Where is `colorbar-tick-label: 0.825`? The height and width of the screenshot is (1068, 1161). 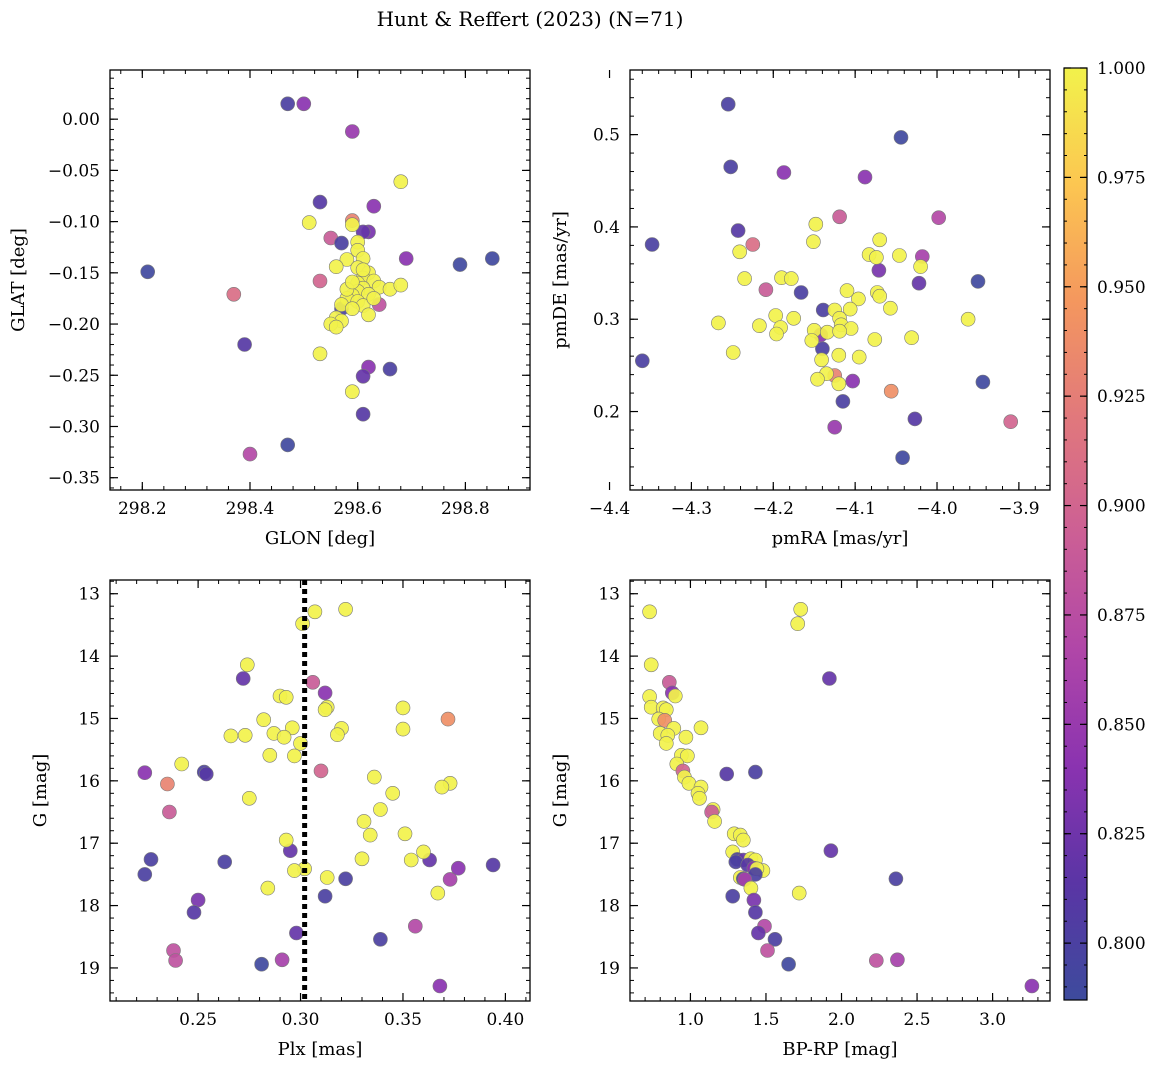
colorbar-tick-label: 0.825 is located at coordinates (1121, 835).